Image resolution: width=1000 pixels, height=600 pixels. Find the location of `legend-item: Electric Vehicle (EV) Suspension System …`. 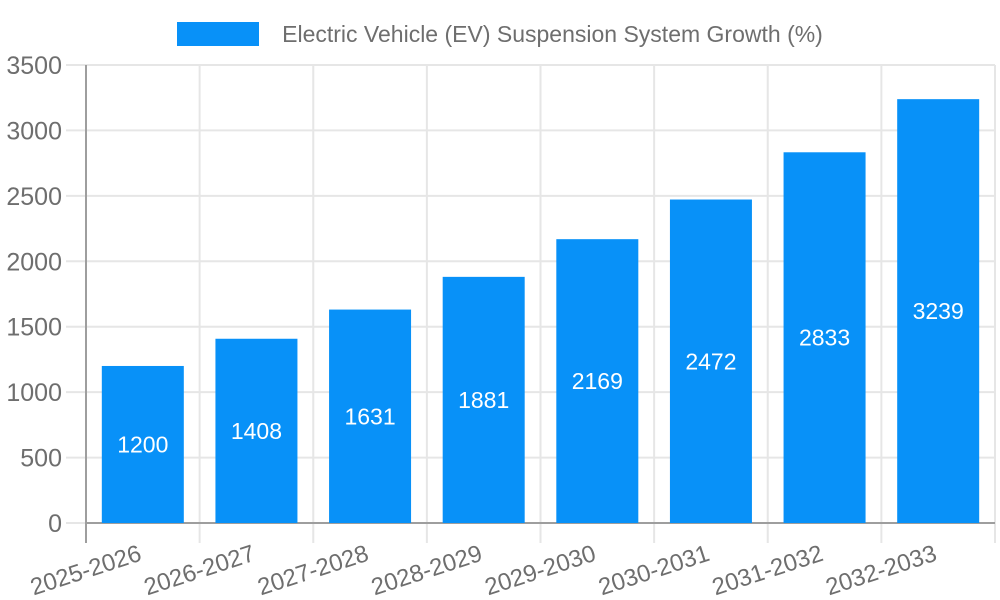

legend-item: Electric Vehicle (EV) Suspension System … is located at coordinates (500, 34).